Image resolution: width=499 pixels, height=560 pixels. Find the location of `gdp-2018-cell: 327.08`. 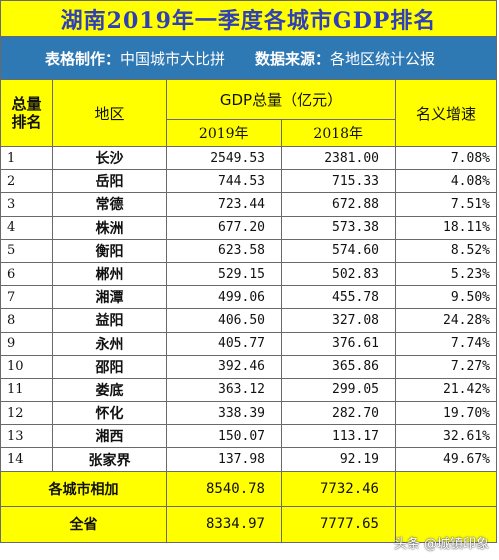

gdp-2018-cell: 327.08 is located at coordinates (339, 321).